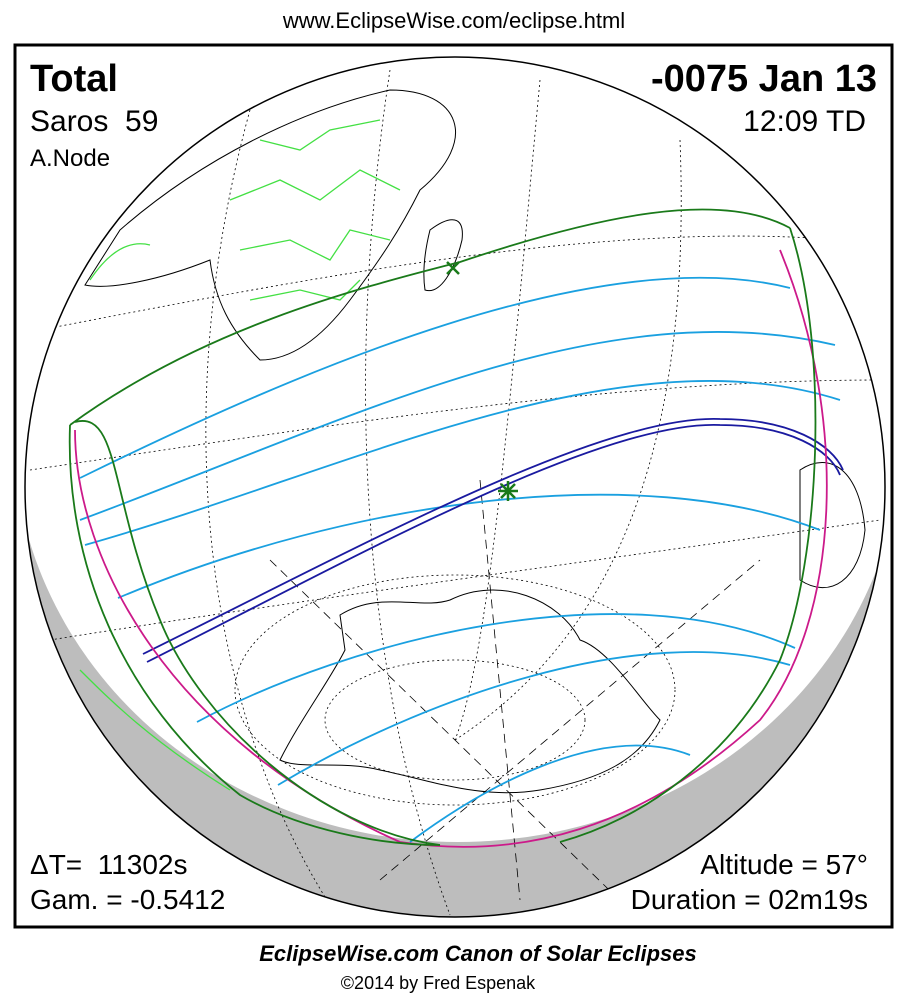  What do you see at coordinates (109, 864) in the screenshot?
I see `delta-t: ΔT= 11302s` at bounding box center [109, 864].